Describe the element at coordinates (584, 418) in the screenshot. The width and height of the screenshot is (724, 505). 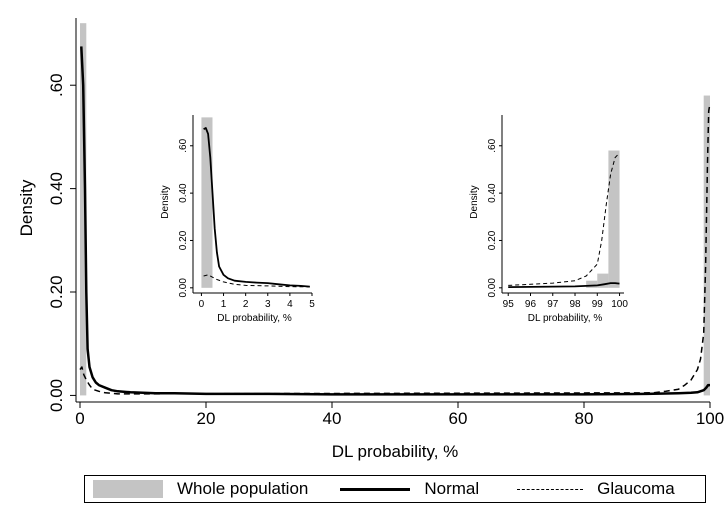
I see `main-x-tick-label: 80` at that location.